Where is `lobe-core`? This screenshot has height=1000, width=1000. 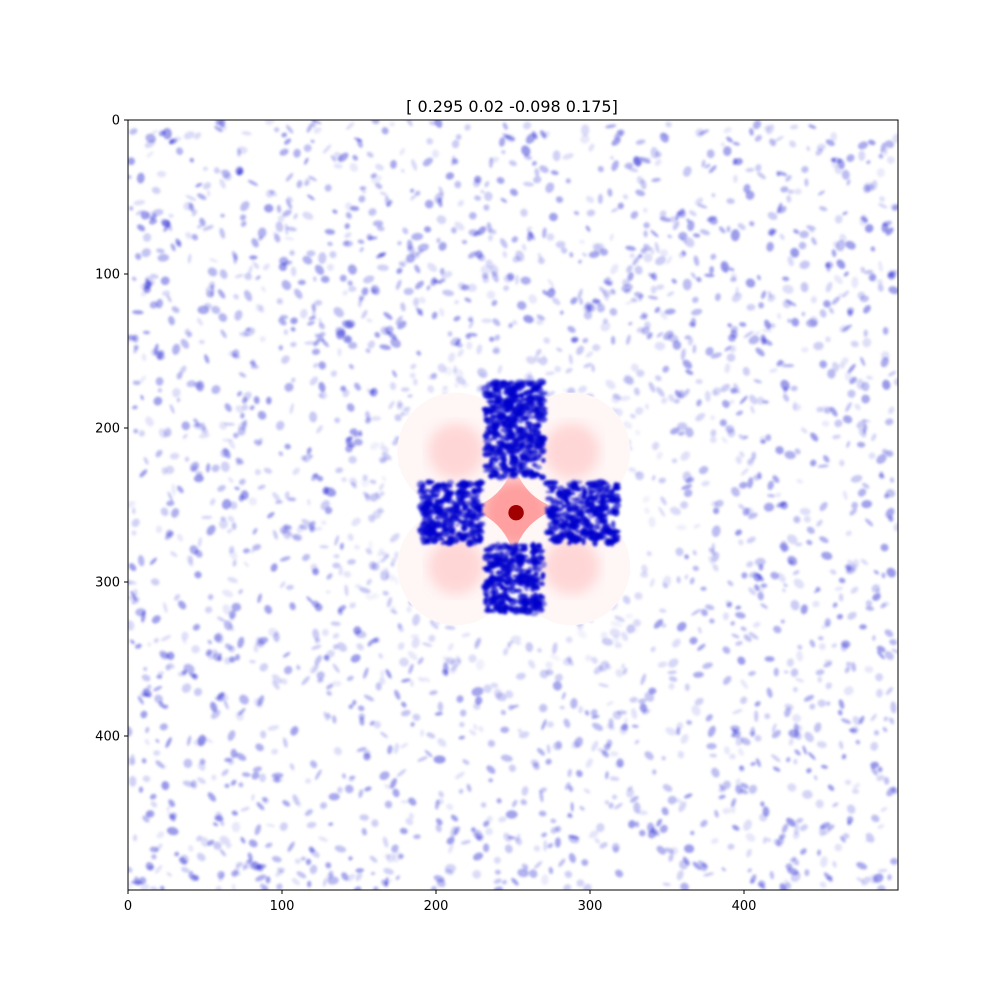 lobe-core is located at coordinates (456, 566).